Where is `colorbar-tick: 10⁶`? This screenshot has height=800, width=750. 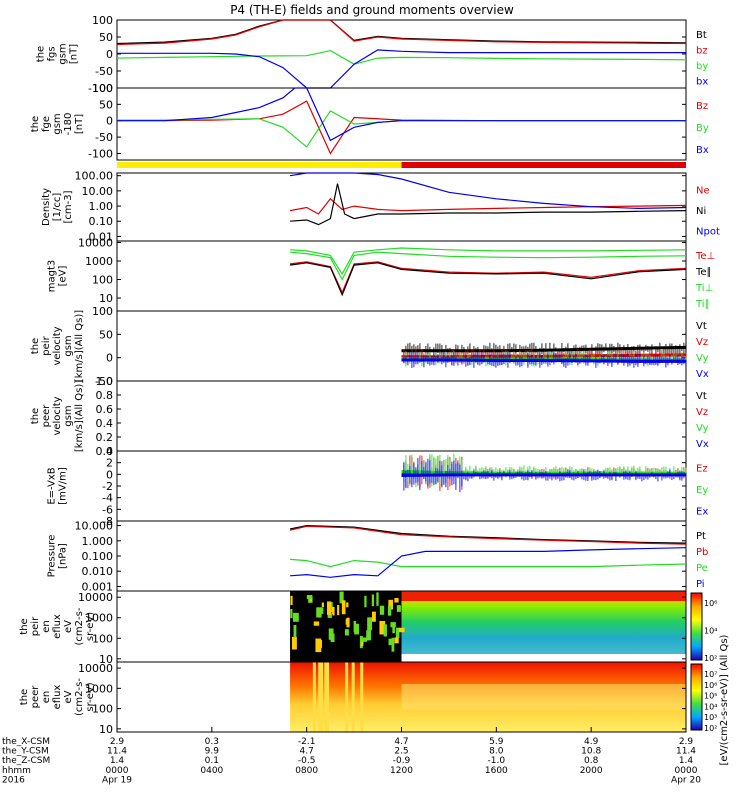
colorbar-tick: 10⁶ is located at coordinates (710, 603).